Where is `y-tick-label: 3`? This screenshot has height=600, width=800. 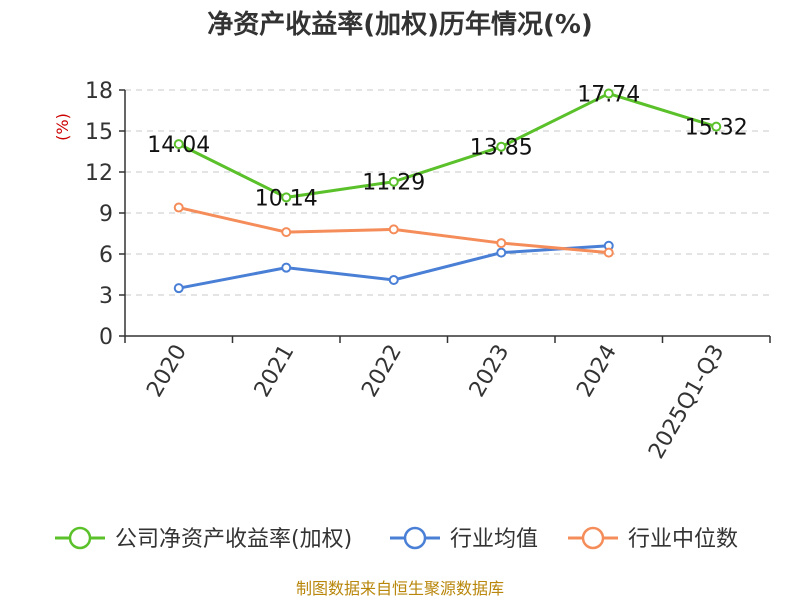
y-tick-label: 3 is located at coordinates (106, 296).